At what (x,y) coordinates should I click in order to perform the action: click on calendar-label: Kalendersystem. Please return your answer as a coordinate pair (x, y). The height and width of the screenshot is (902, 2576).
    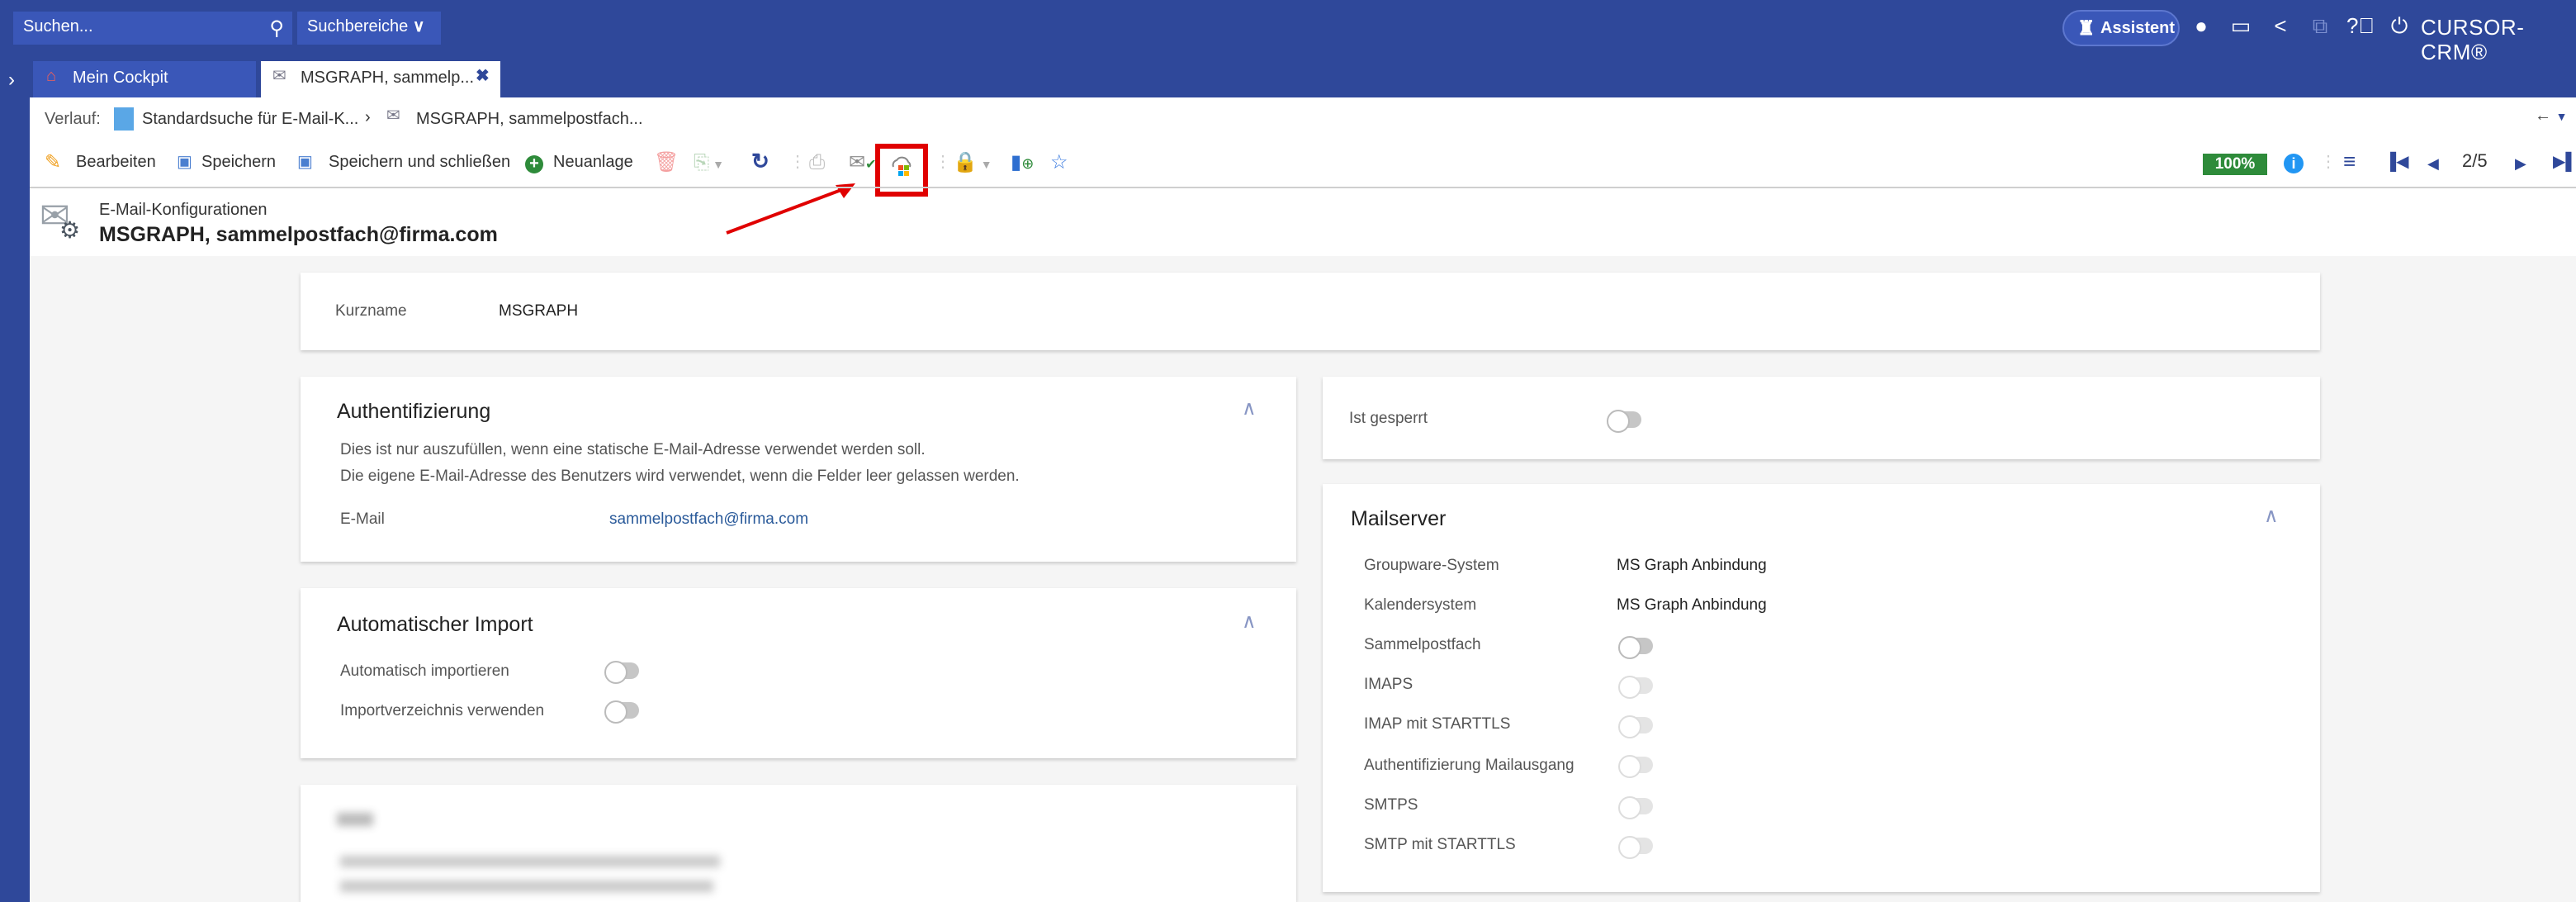
    Looking at the image, I should click on (1420, 605).